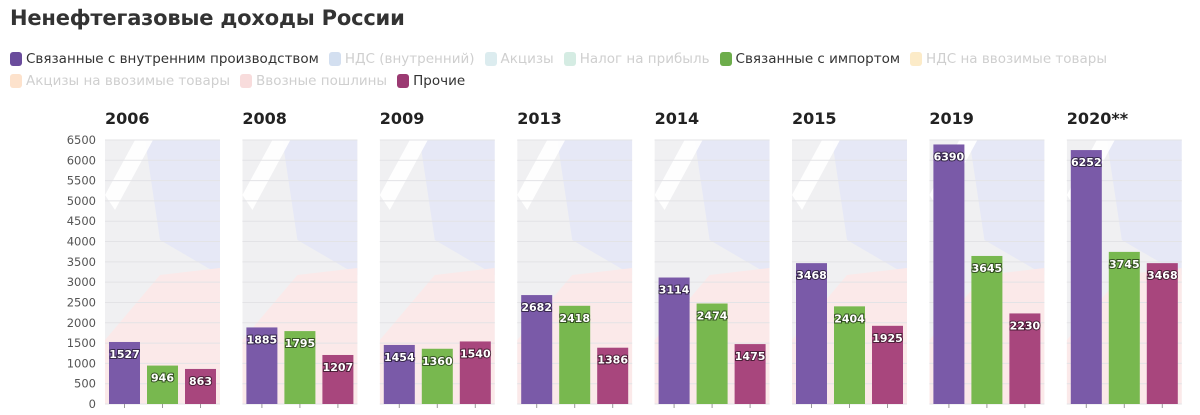  I want to click on legend-label: Связанные с импортом, so click(818, 59).